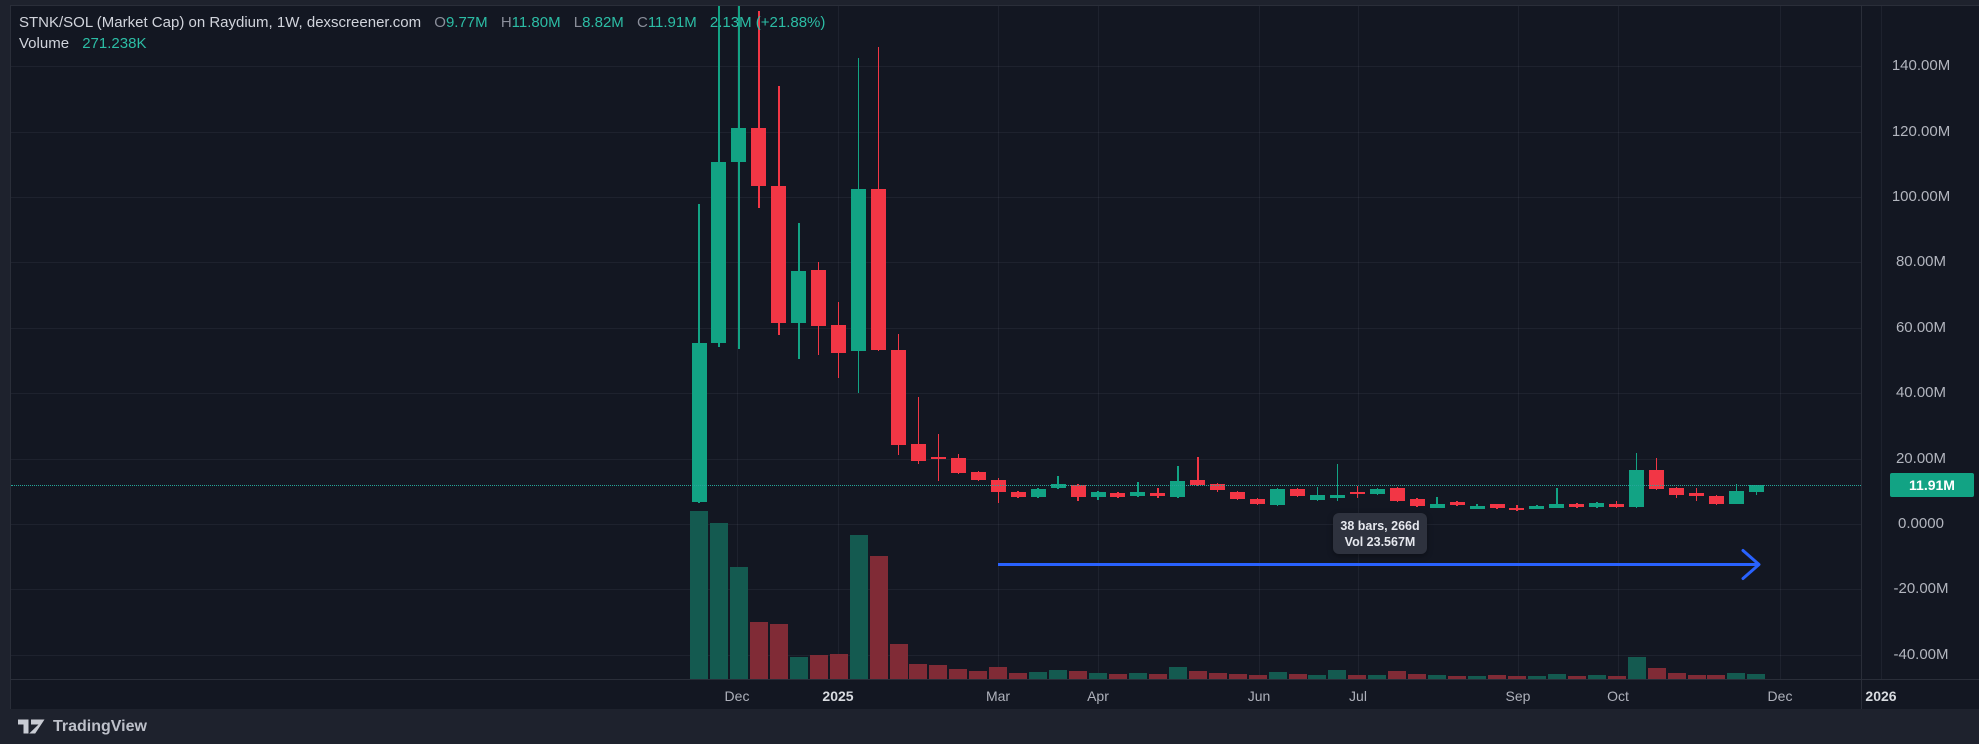 The width and height of the screenshot is (1979, 744). I want to click on time-tick-label: Dec, so click(737, 696).